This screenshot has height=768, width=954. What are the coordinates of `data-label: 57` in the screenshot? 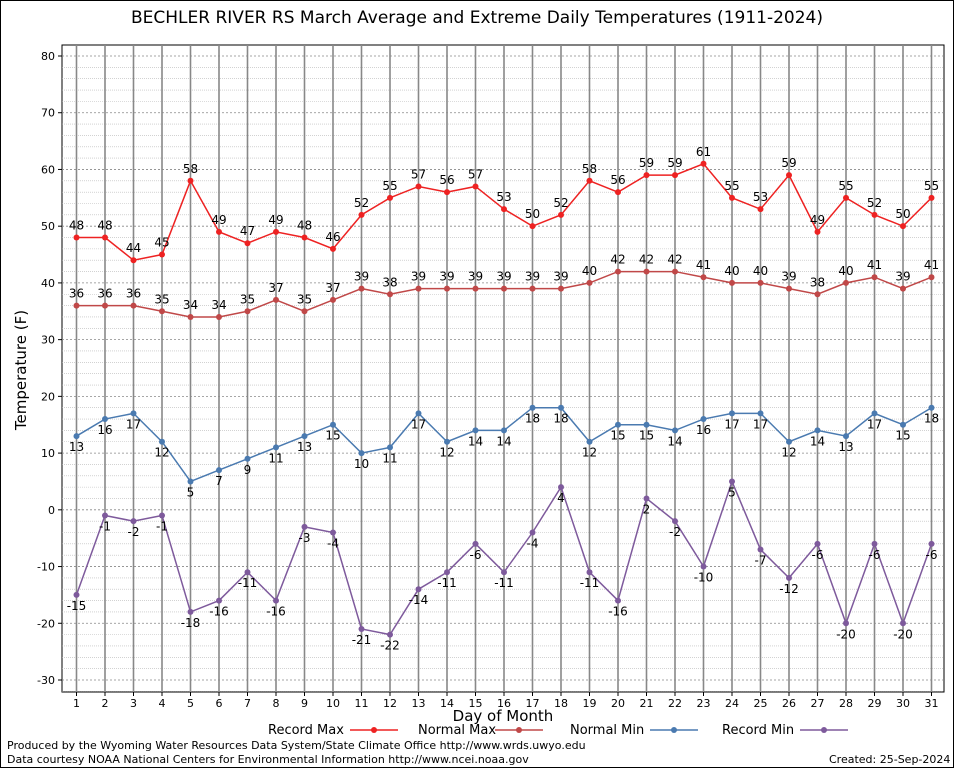 It's located at (475, 174).